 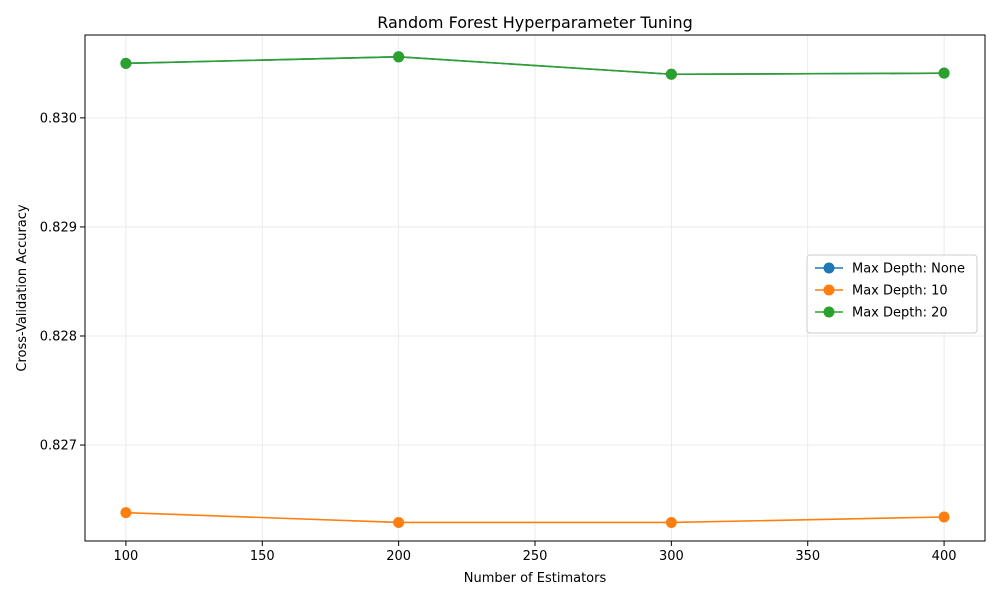 I want to click on legend-label: Max Depth: 10, so click(x=900, y=291).